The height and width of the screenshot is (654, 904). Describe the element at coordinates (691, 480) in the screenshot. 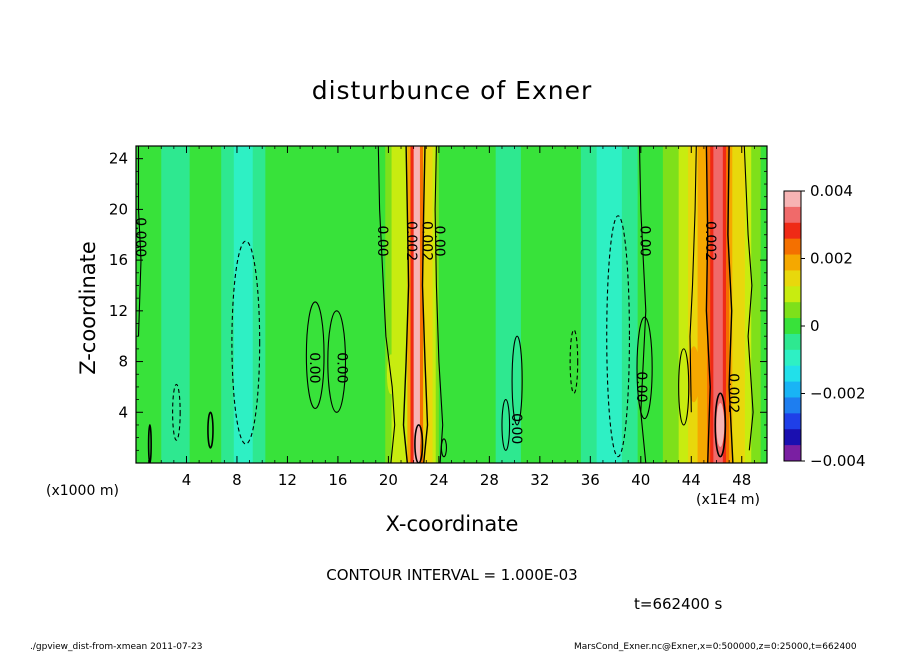

I see `x-tick-label: 44` at that location.